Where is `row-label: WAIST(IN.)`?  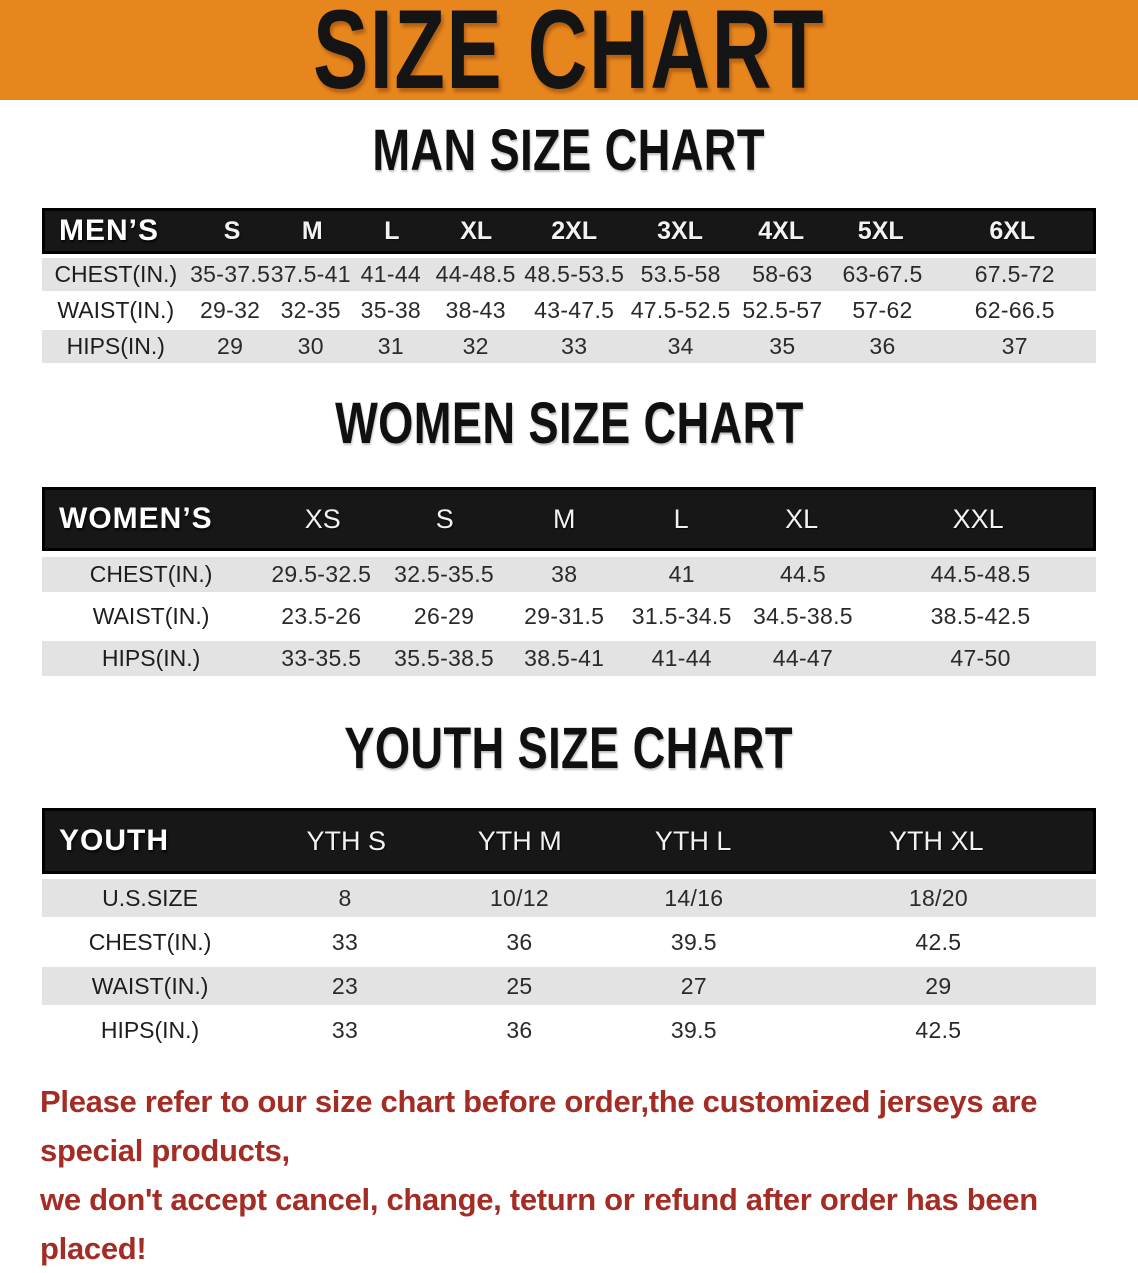 row-label: WAIST(IN.) is located at coordinates (150, 985).